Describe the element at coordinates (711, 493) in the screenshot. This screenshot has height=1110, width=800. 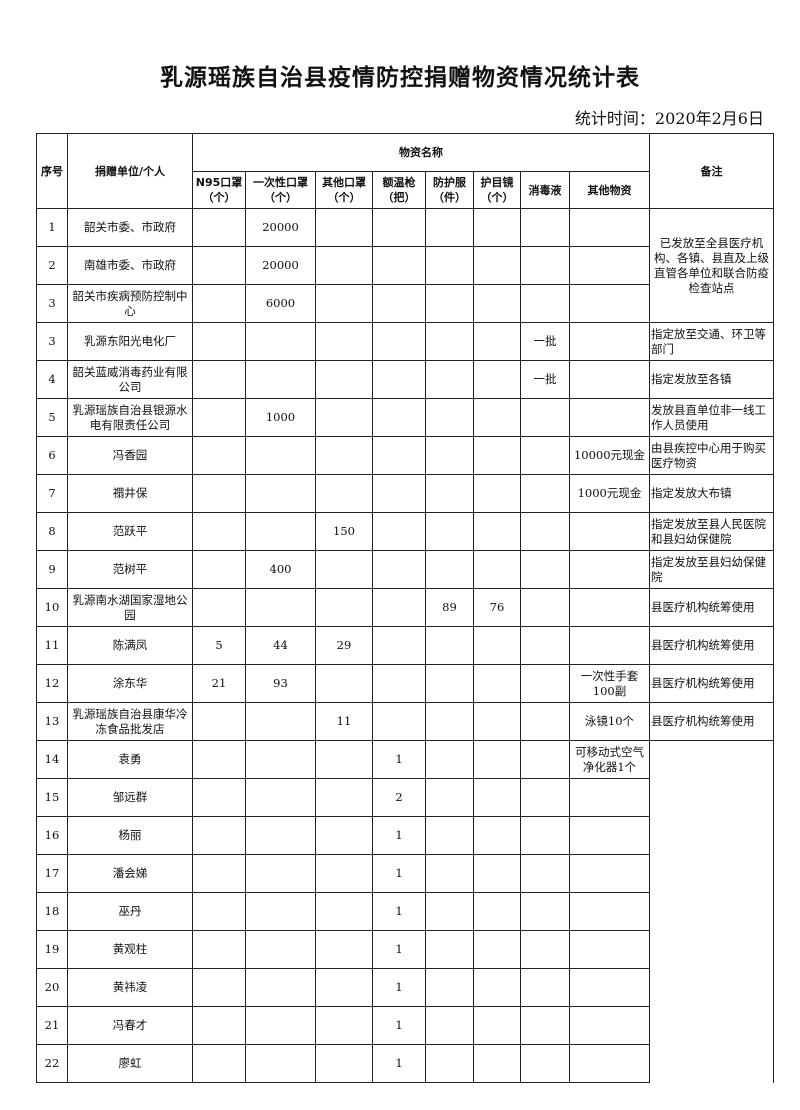
I see `remark-cell: 指定发放大布镇` at that location.